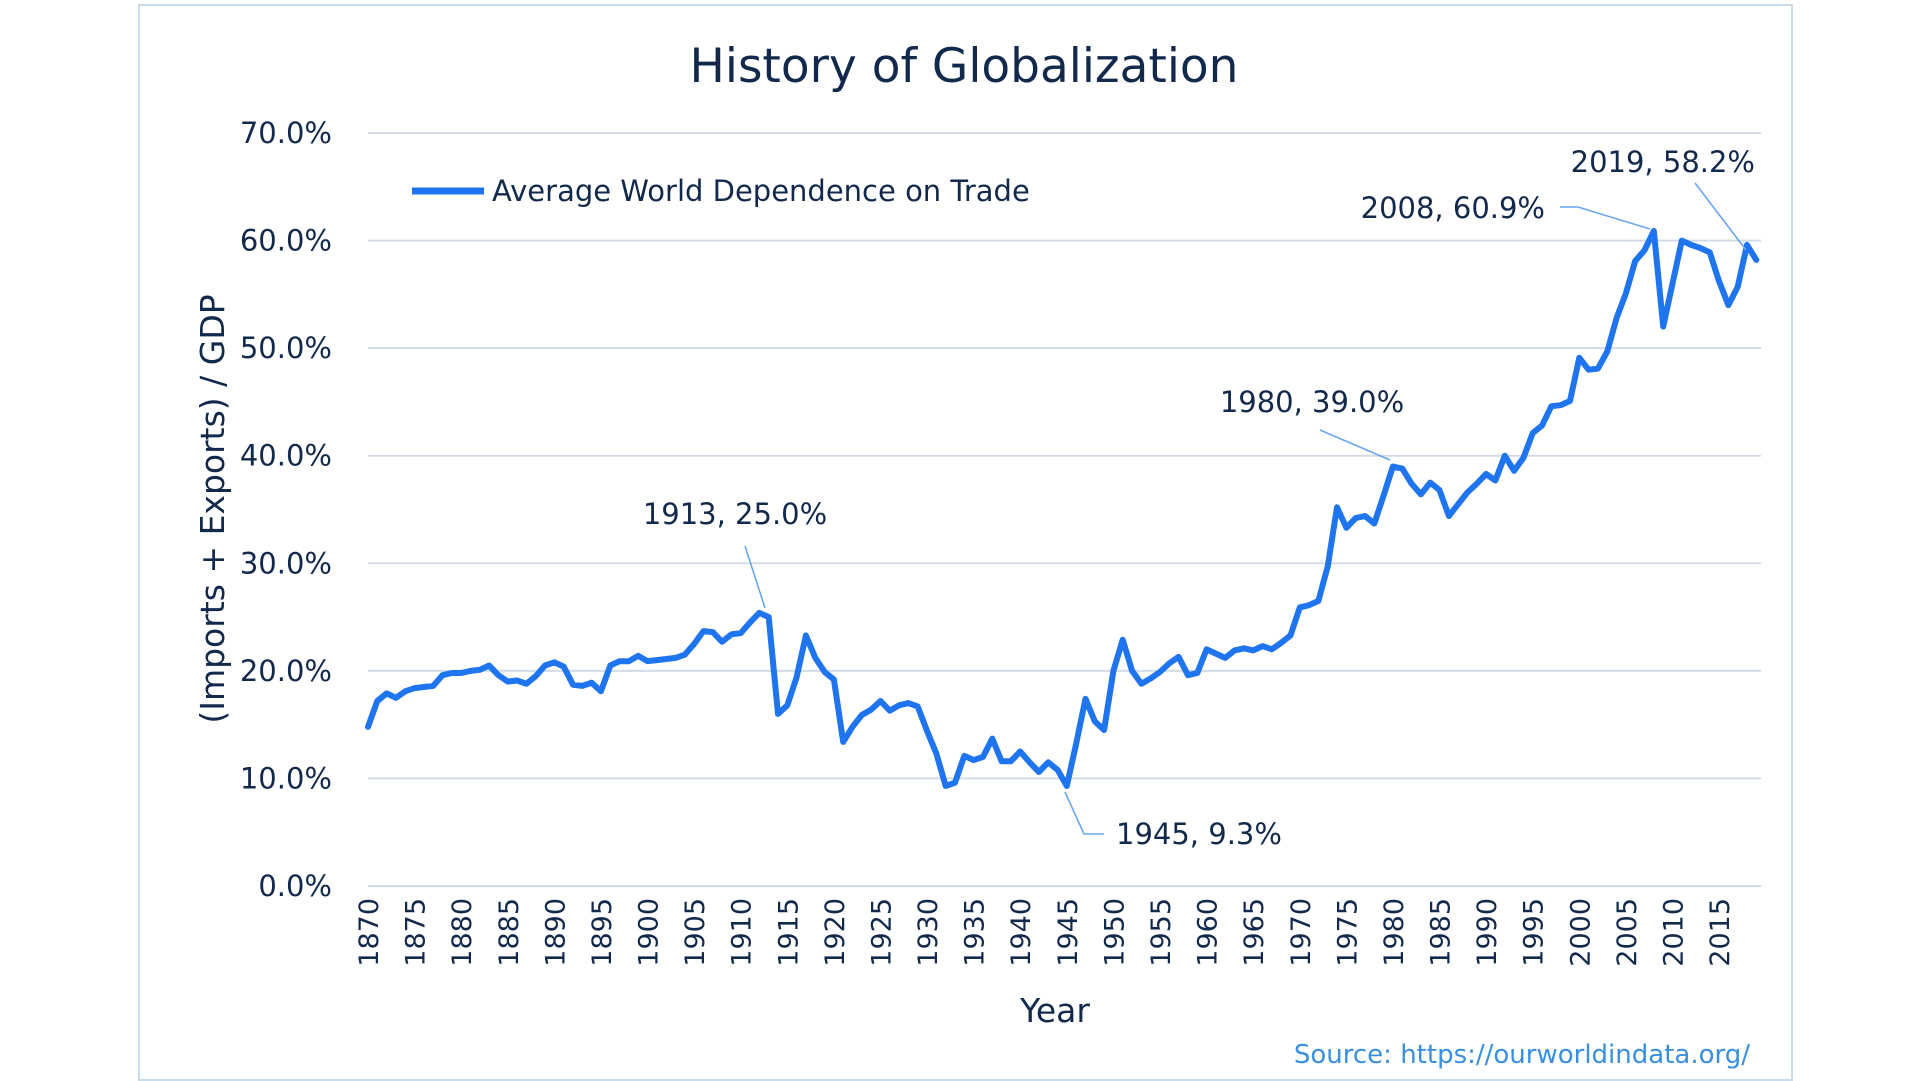 The image size is (1920, 1081). I want to click on y-tick-label: 10.0%, so click(286, 778).